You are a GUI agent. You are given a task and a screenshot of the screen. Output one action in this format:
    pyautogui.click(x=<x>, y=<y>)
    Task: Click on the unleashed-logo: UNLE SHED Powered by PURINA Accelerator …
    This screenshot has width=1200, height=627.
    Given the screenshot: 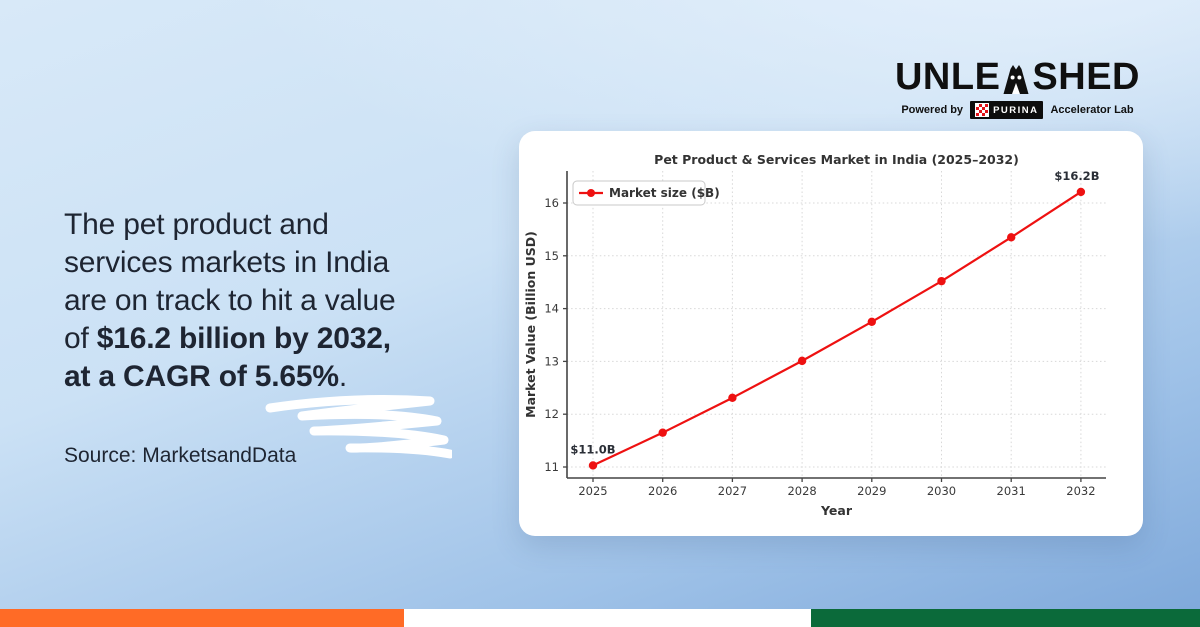 What is the action you would take?
    pyautogui.click(x=1017, y=88)
    